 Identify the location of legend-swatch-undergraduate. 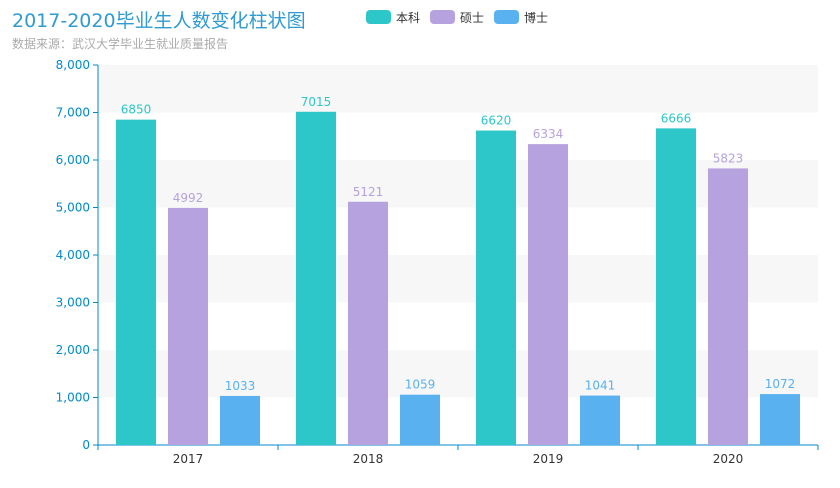
(378, 17).